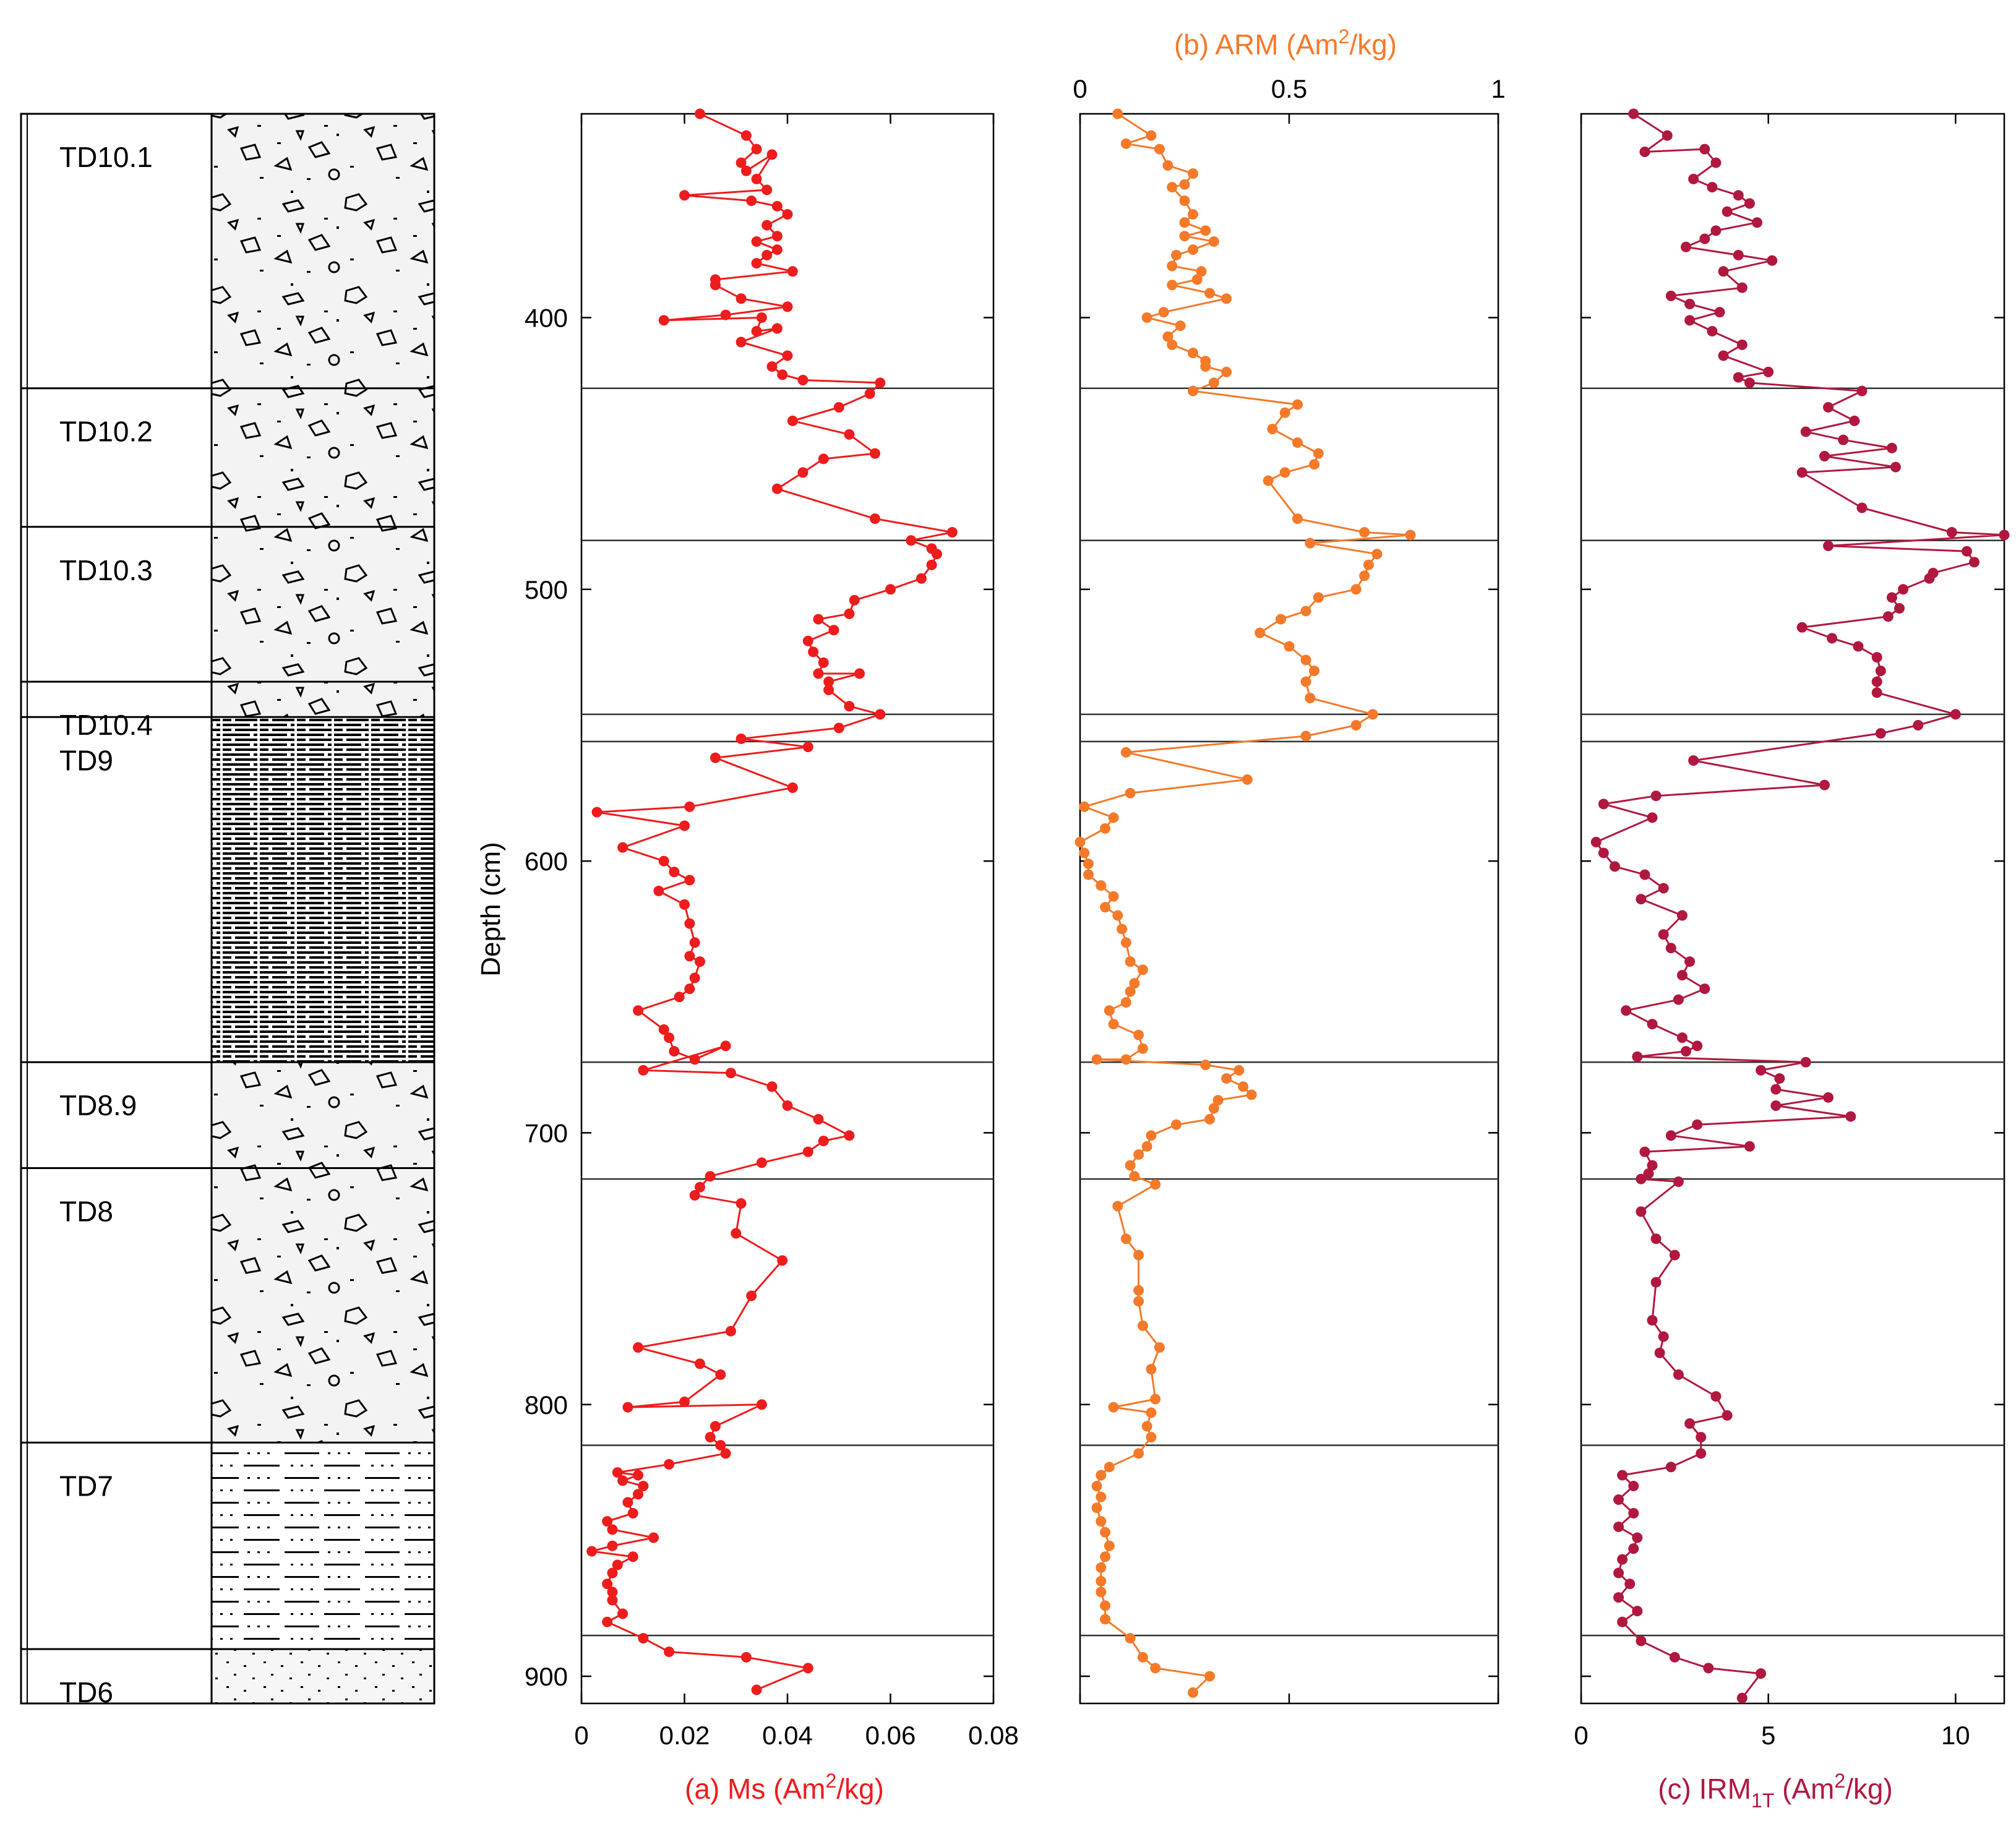 This screenshot has height=1829, width=2016. I want to click on irm-axis-title: (c) IRM1T (Am2/kg), so click(1775, 1791).